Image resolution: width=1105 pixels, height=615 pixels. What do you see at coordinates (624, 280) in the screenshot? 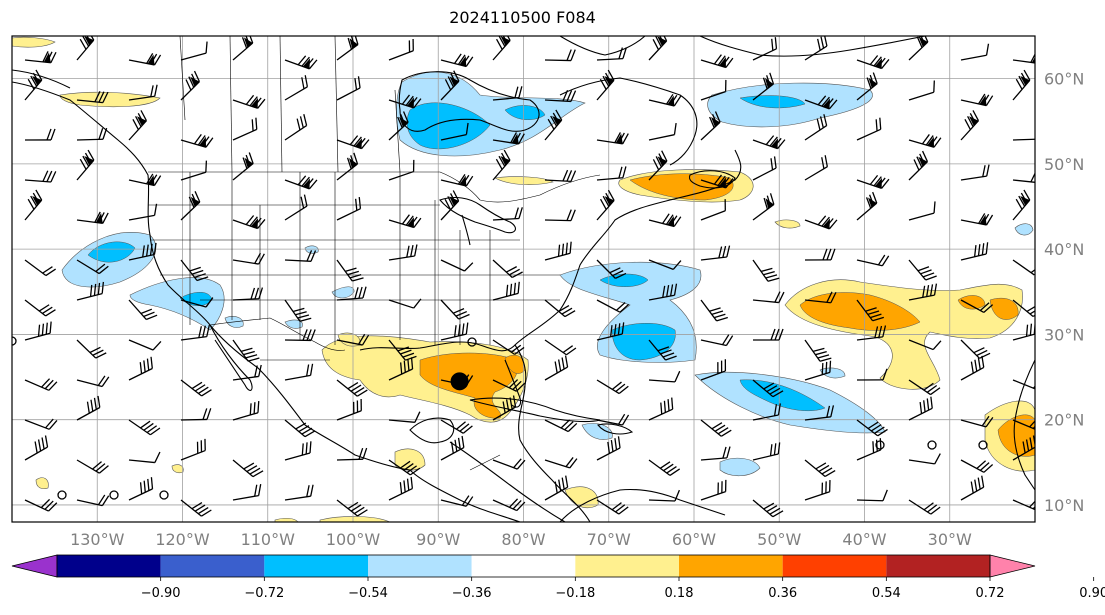
I see `neg-anomaly-atlantic-core2` at bounding box center [624, 280].